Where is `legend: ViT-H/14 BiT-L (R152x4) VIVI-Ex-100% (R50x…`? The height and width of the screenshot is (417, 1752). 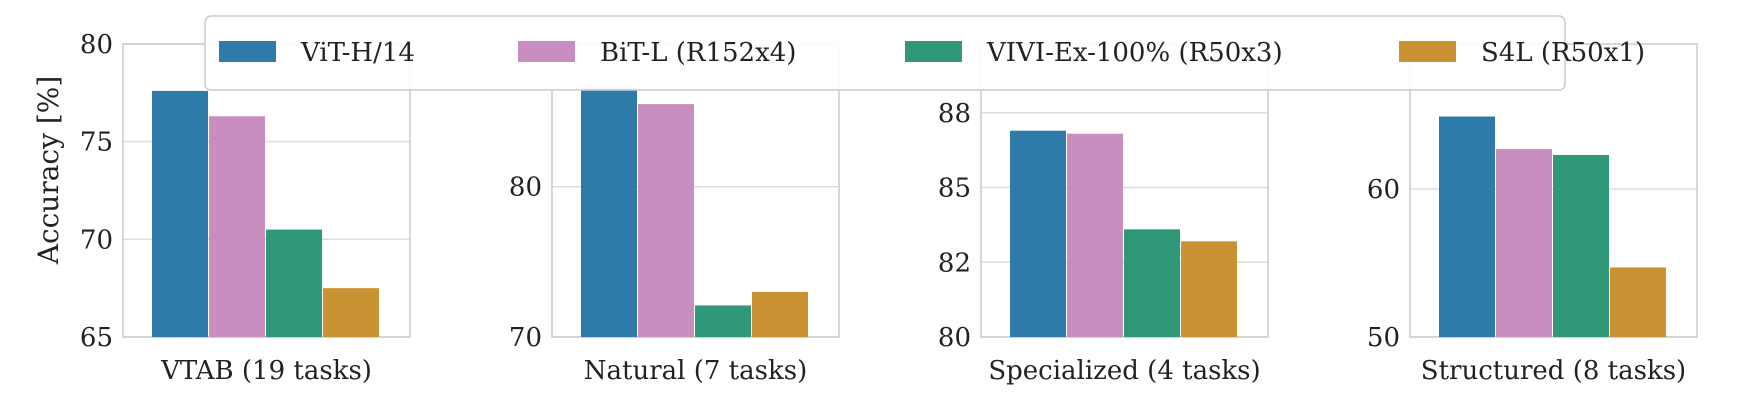 legend: ViT-H/14 BiT-L (R152x4) VIVI-Ex-100% (R50x… is located at coordinates (924, 53).